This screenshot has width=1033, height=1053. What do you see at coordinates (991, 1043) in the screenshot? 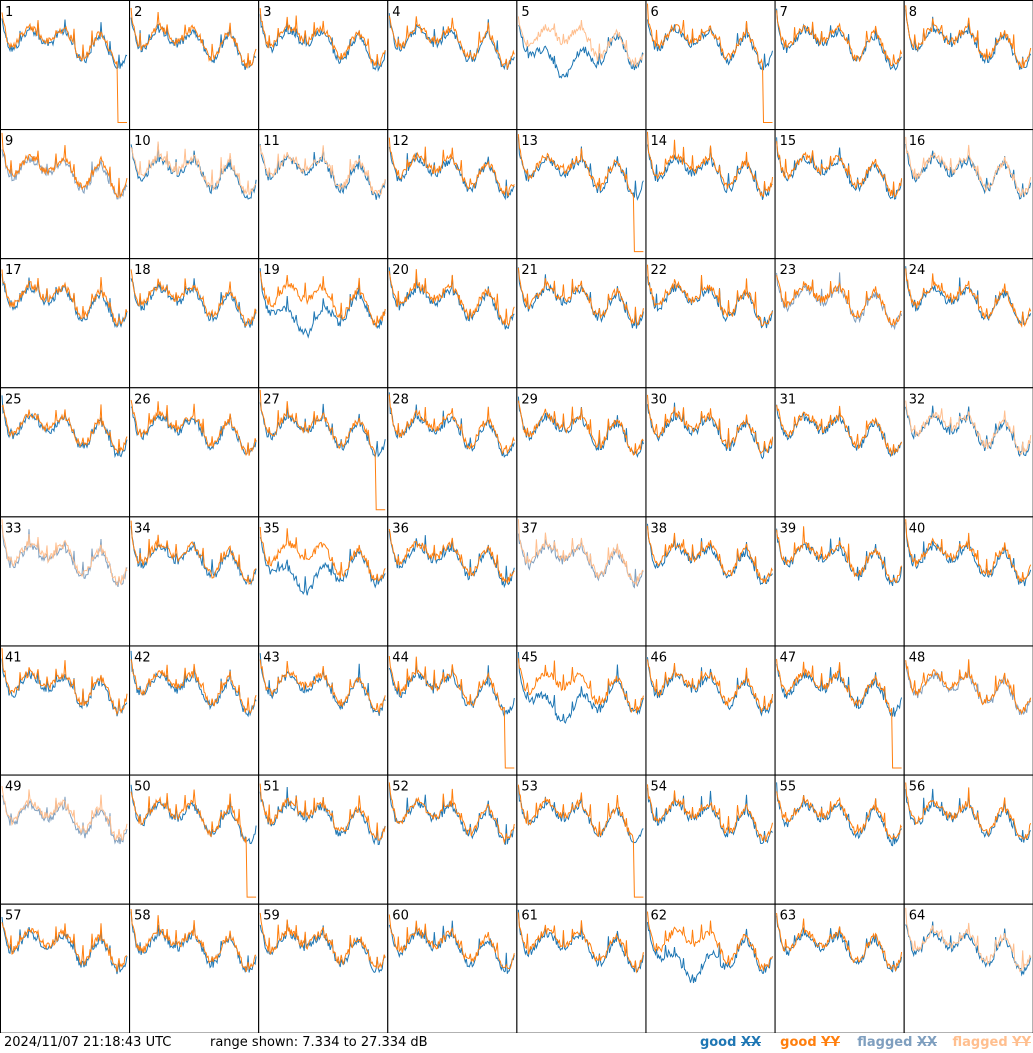
I see `legend-flagged-yy: flagged YY` at bounding box center [991, 1043].